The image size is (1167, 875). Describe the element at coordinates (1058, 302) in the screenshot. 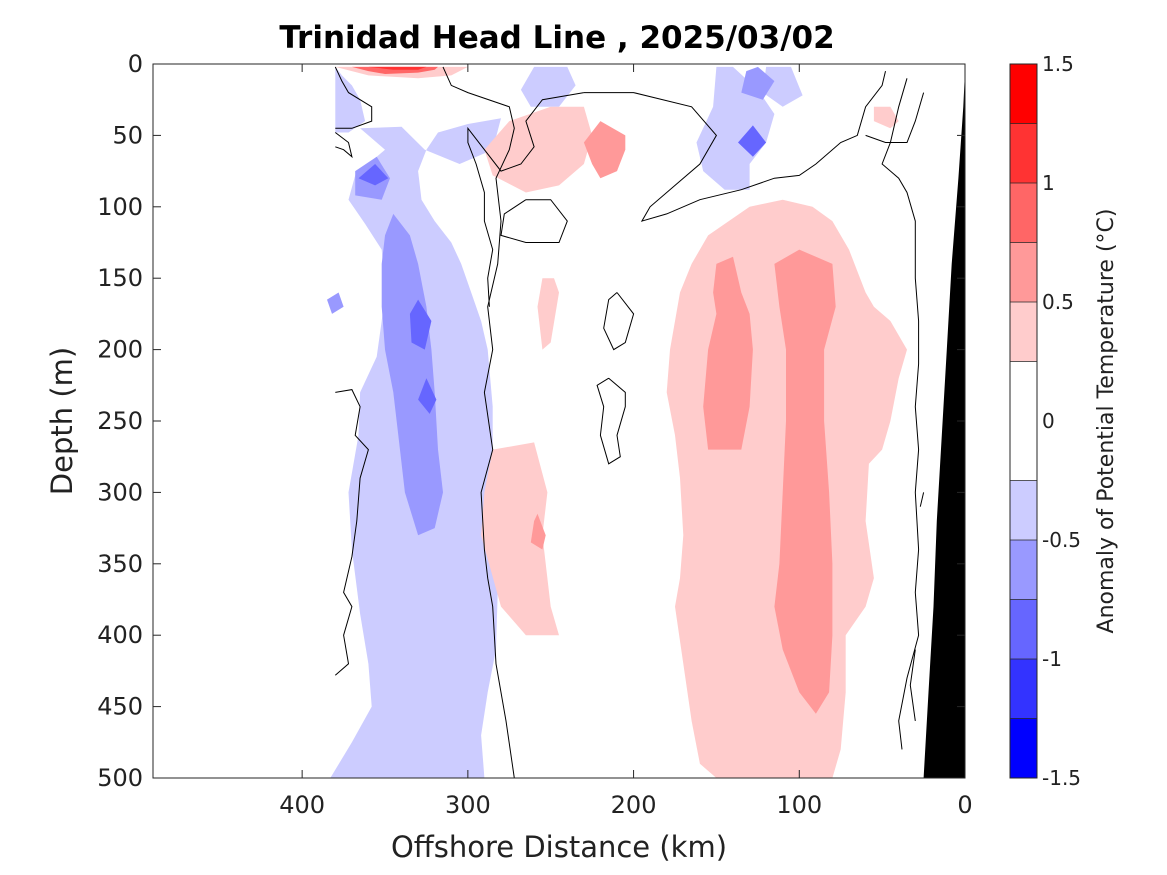

I see `colorbar-tick-label: 0.5` at that location.